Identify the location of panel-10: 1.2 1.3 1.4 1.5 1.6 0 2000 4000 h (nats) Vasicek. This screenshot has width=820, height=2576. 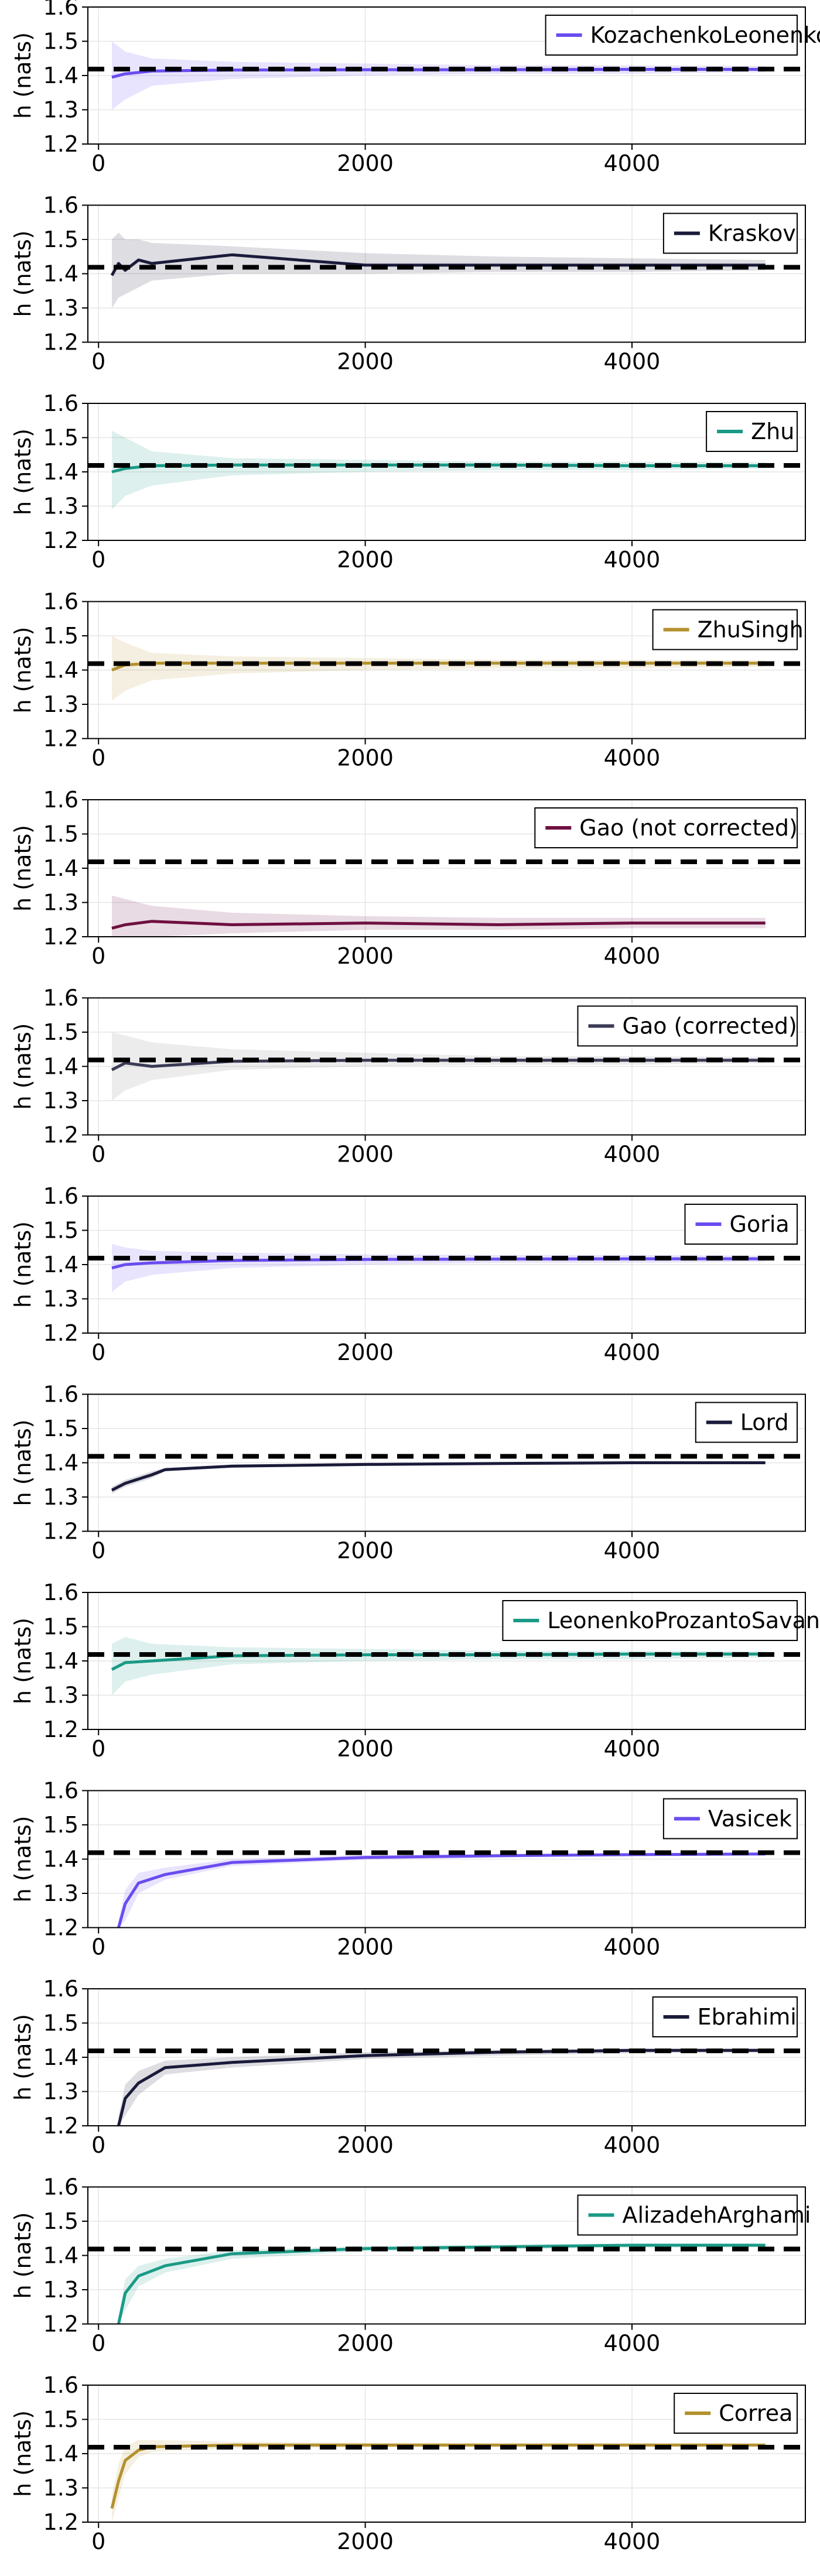
(408, 1869).